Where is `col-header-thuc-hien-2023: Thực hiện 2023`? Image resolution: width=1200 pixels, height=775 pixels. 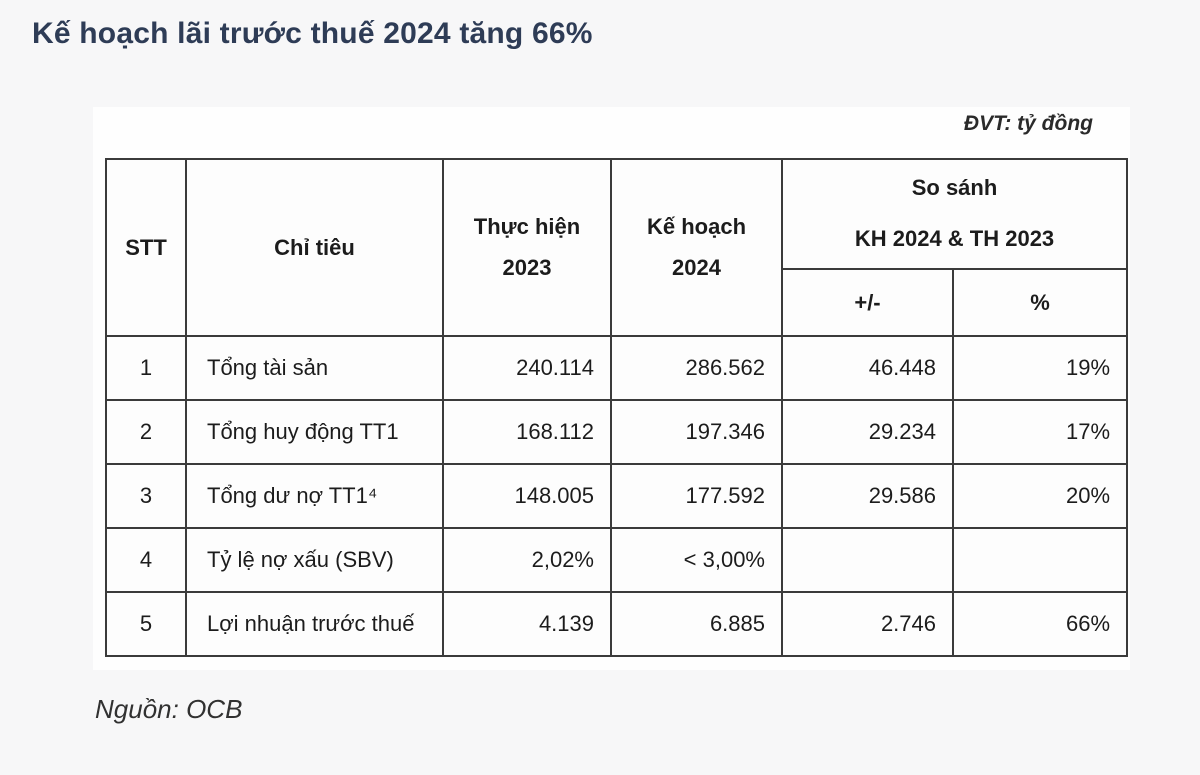
col-header-thuc-hien-2023: Thực hiện 2023 is located at coordinates (527, 247).